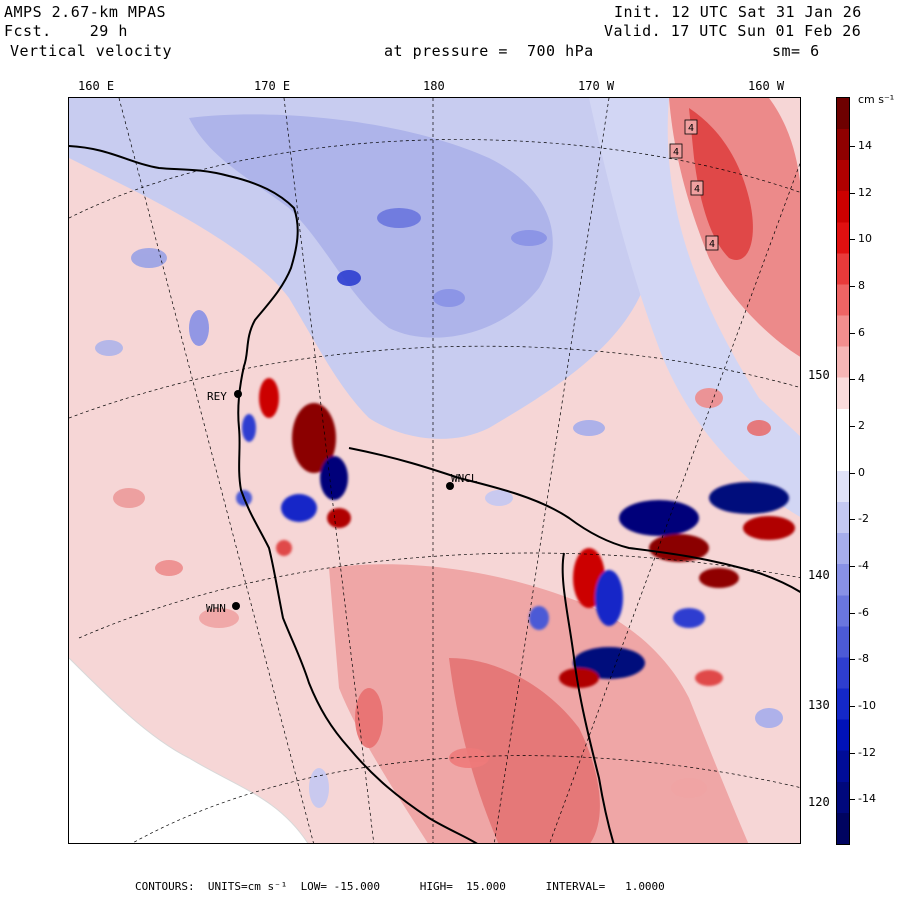  I want to click on colorbar-label: -14, so click(867, 798).